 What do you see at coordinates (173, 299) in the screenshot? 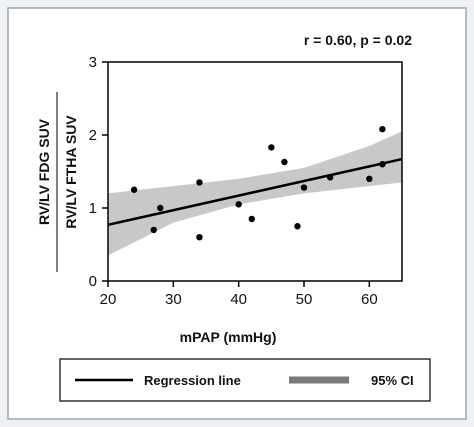
I see `x-tick-label-30: 30` at bounding box center [173, 299].